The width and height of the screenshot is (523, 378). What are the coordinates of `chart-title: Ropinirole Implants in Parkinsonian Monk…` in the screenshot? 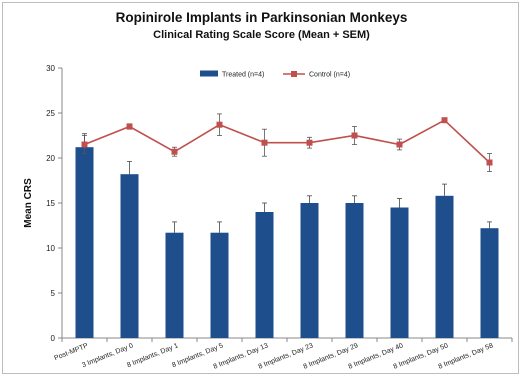 It's located at (261, 17).